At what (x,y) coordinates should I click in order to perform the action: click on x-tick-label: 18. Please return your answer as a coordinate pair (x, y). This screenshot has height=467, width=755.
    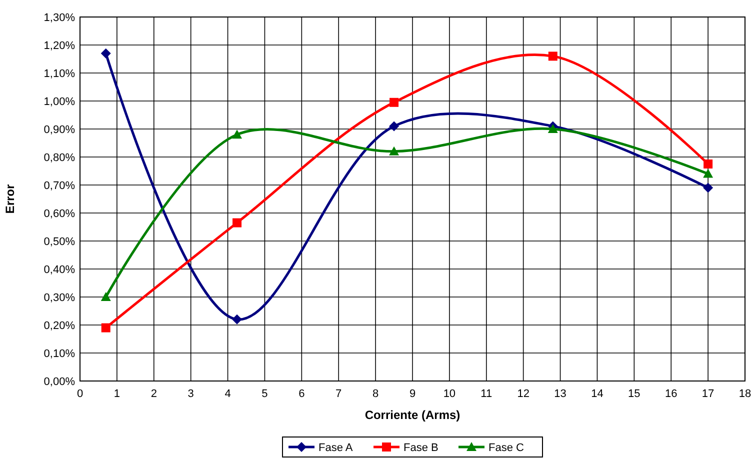
    Looking at the image, I should click on (745, 394).